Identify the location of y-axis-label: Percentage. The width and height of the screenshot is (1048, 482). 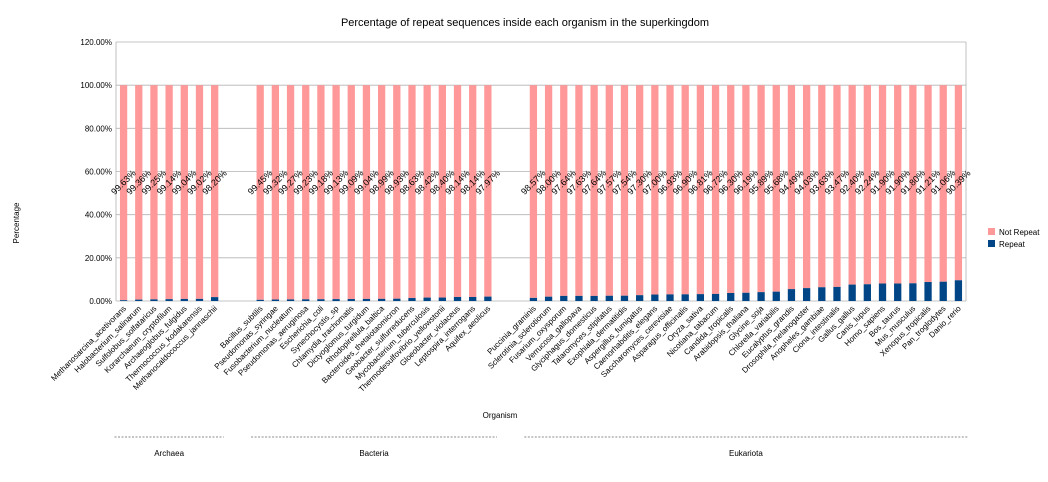
(16, 222).